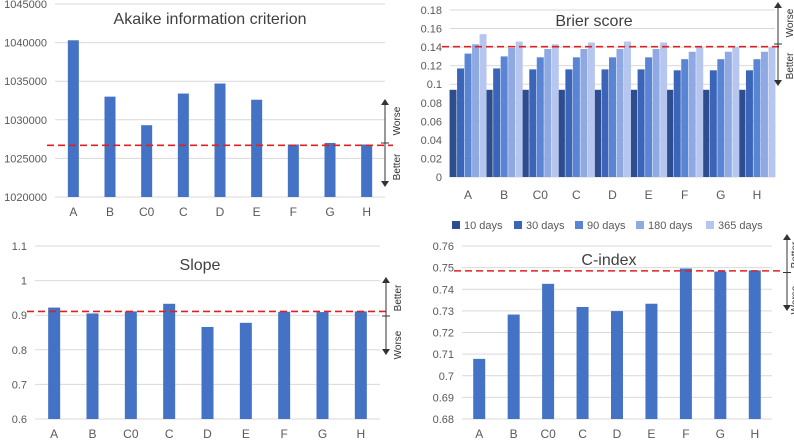 Image resolution: width=794 pixels, height=444 pixels. What do you see at coordinates (25, 44) in the screenshot?
I see `y-tick-label: 1040000` at bounding box center [25, 44].